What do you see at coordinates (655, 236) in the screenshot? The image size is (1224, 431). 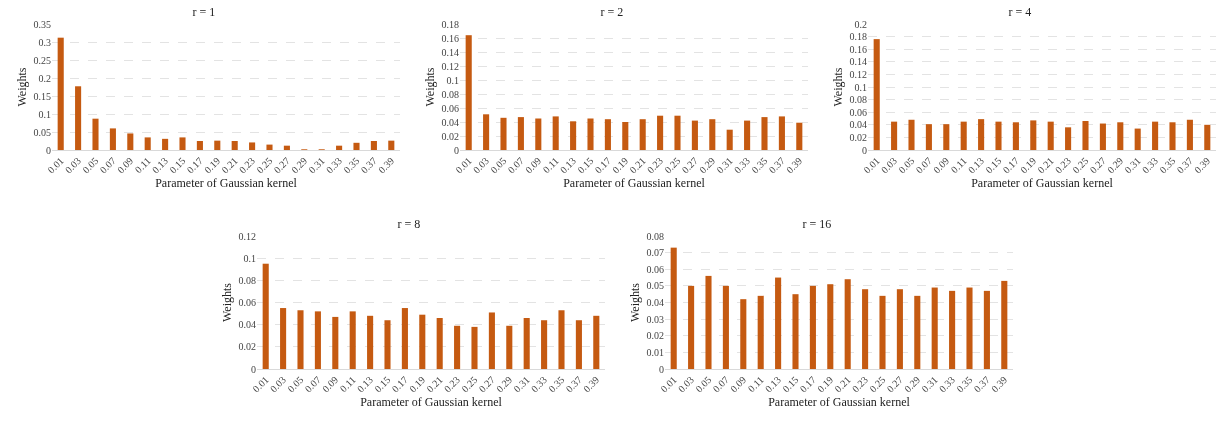 I see `y-tick-label: 0.08` at bounding box center [655, 236].